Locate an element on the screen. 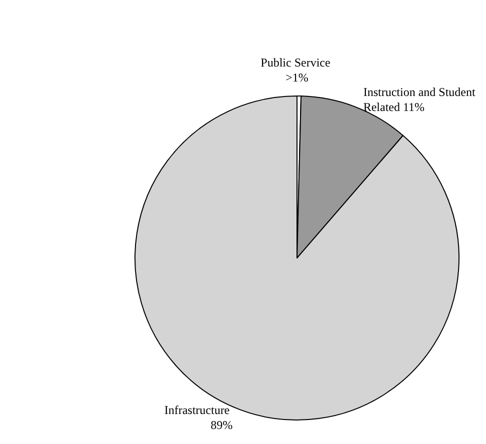 The height and width of the screenshot is (444, 486). slice-label: Public Service is located at coordinates (297, 63).